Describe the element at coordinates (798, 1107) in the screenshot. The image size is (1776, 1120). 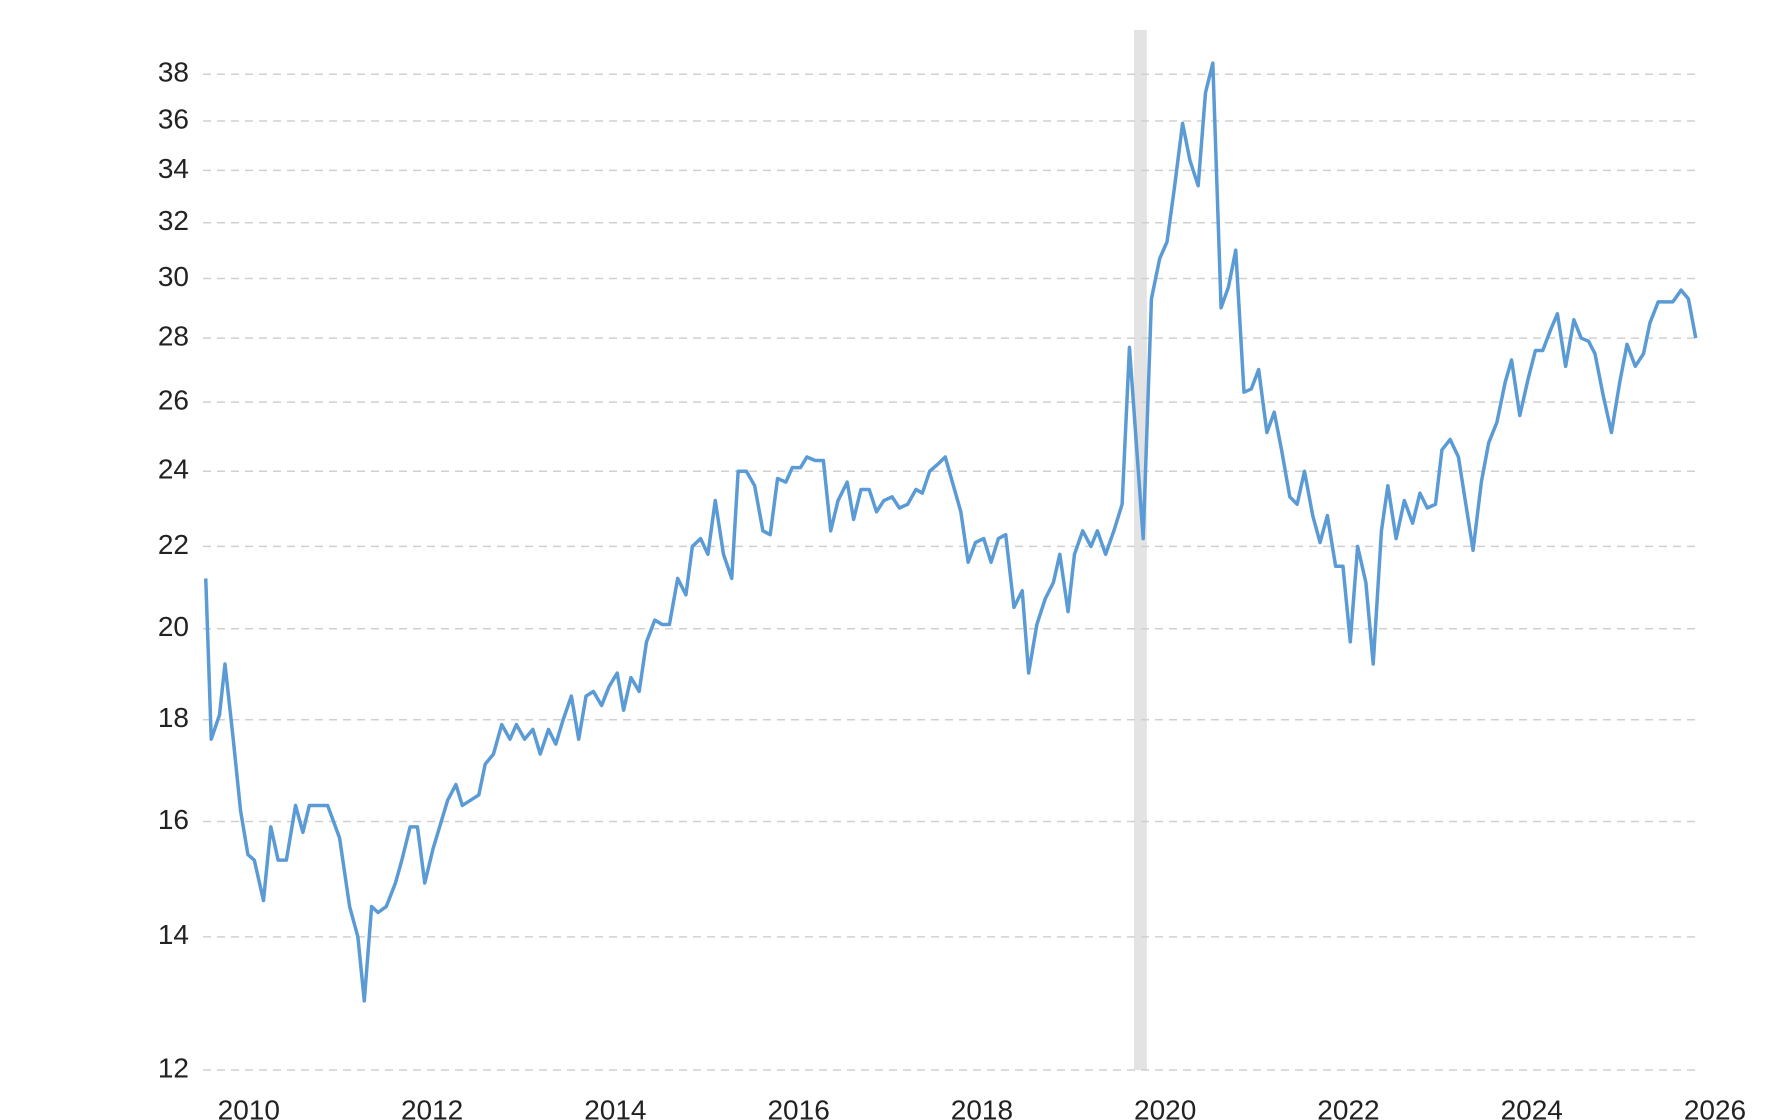
I see `x-tick-label: 2016` at that location.